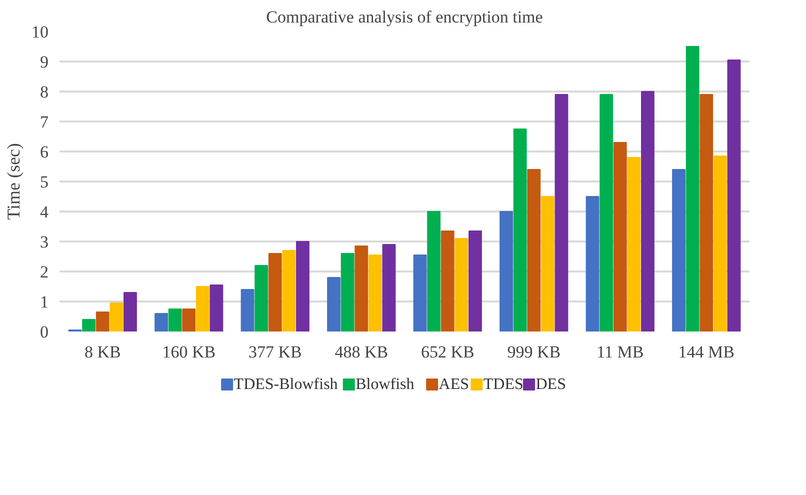 This screenshot has height=495, width=806. Describe the element at coordinates (40, 32) in the screenshot. I see `y-tick-label: 10` at that location.